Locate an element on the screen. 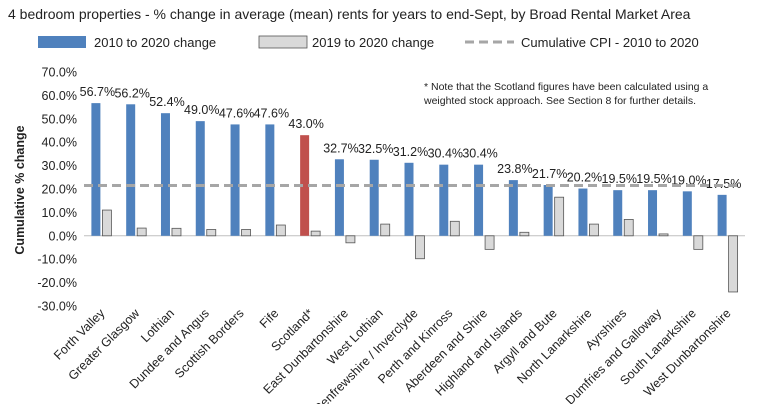 The image size is (757, 404). data-label: 32.5% is located at coordinates (375, 149).